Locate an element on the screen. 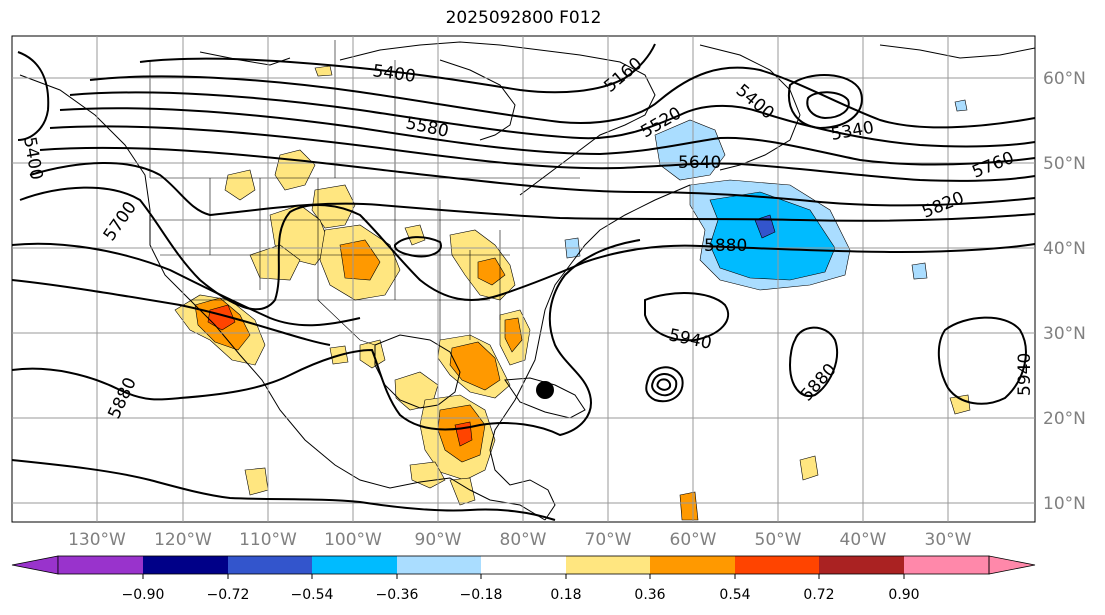  lat-label: 30°N is located at coordinates (1064, 334).